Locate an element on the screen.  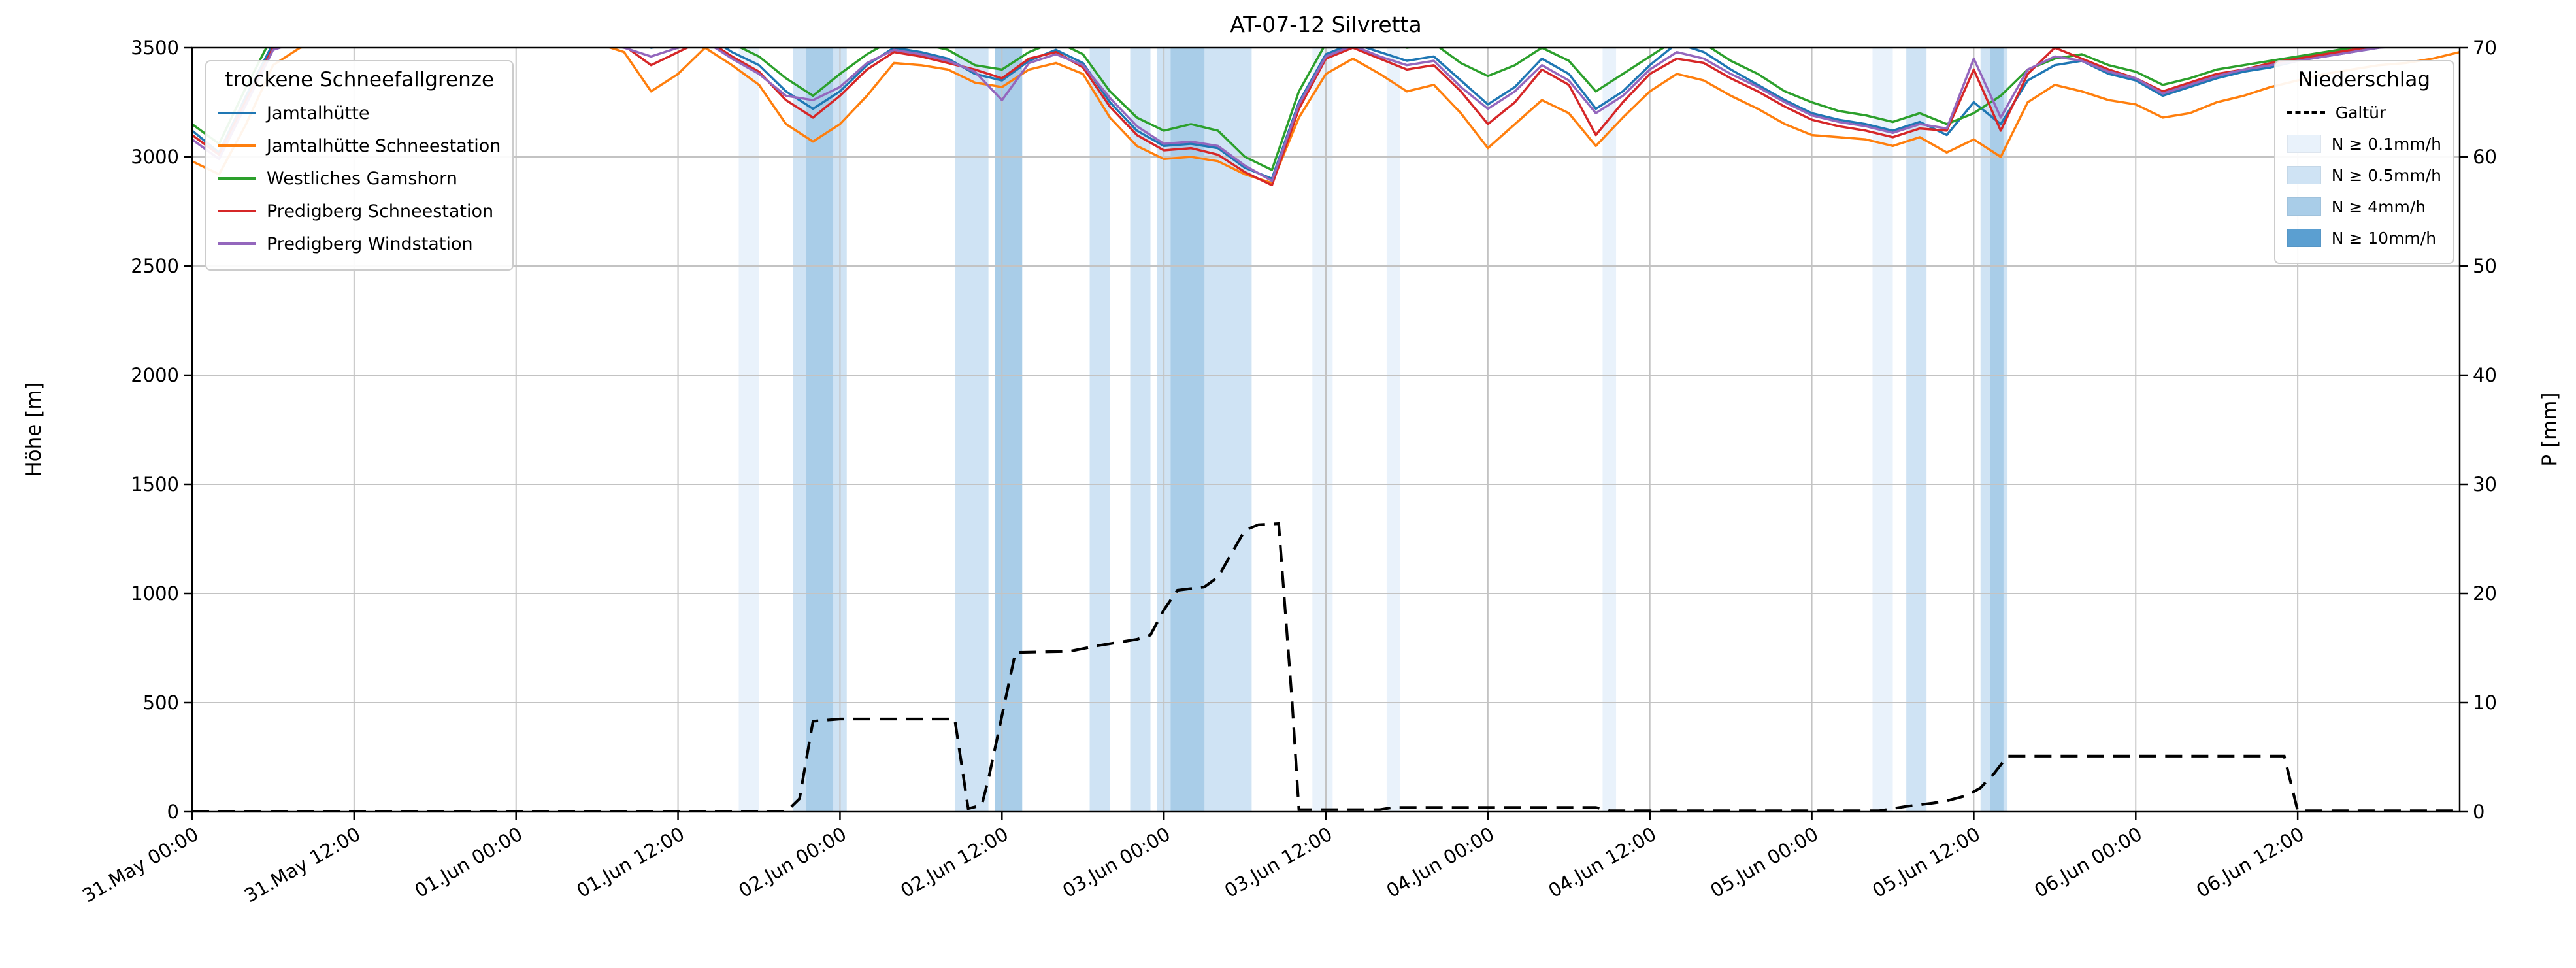
legend-item-label: Galtür is located at coordinates (2360, 112).